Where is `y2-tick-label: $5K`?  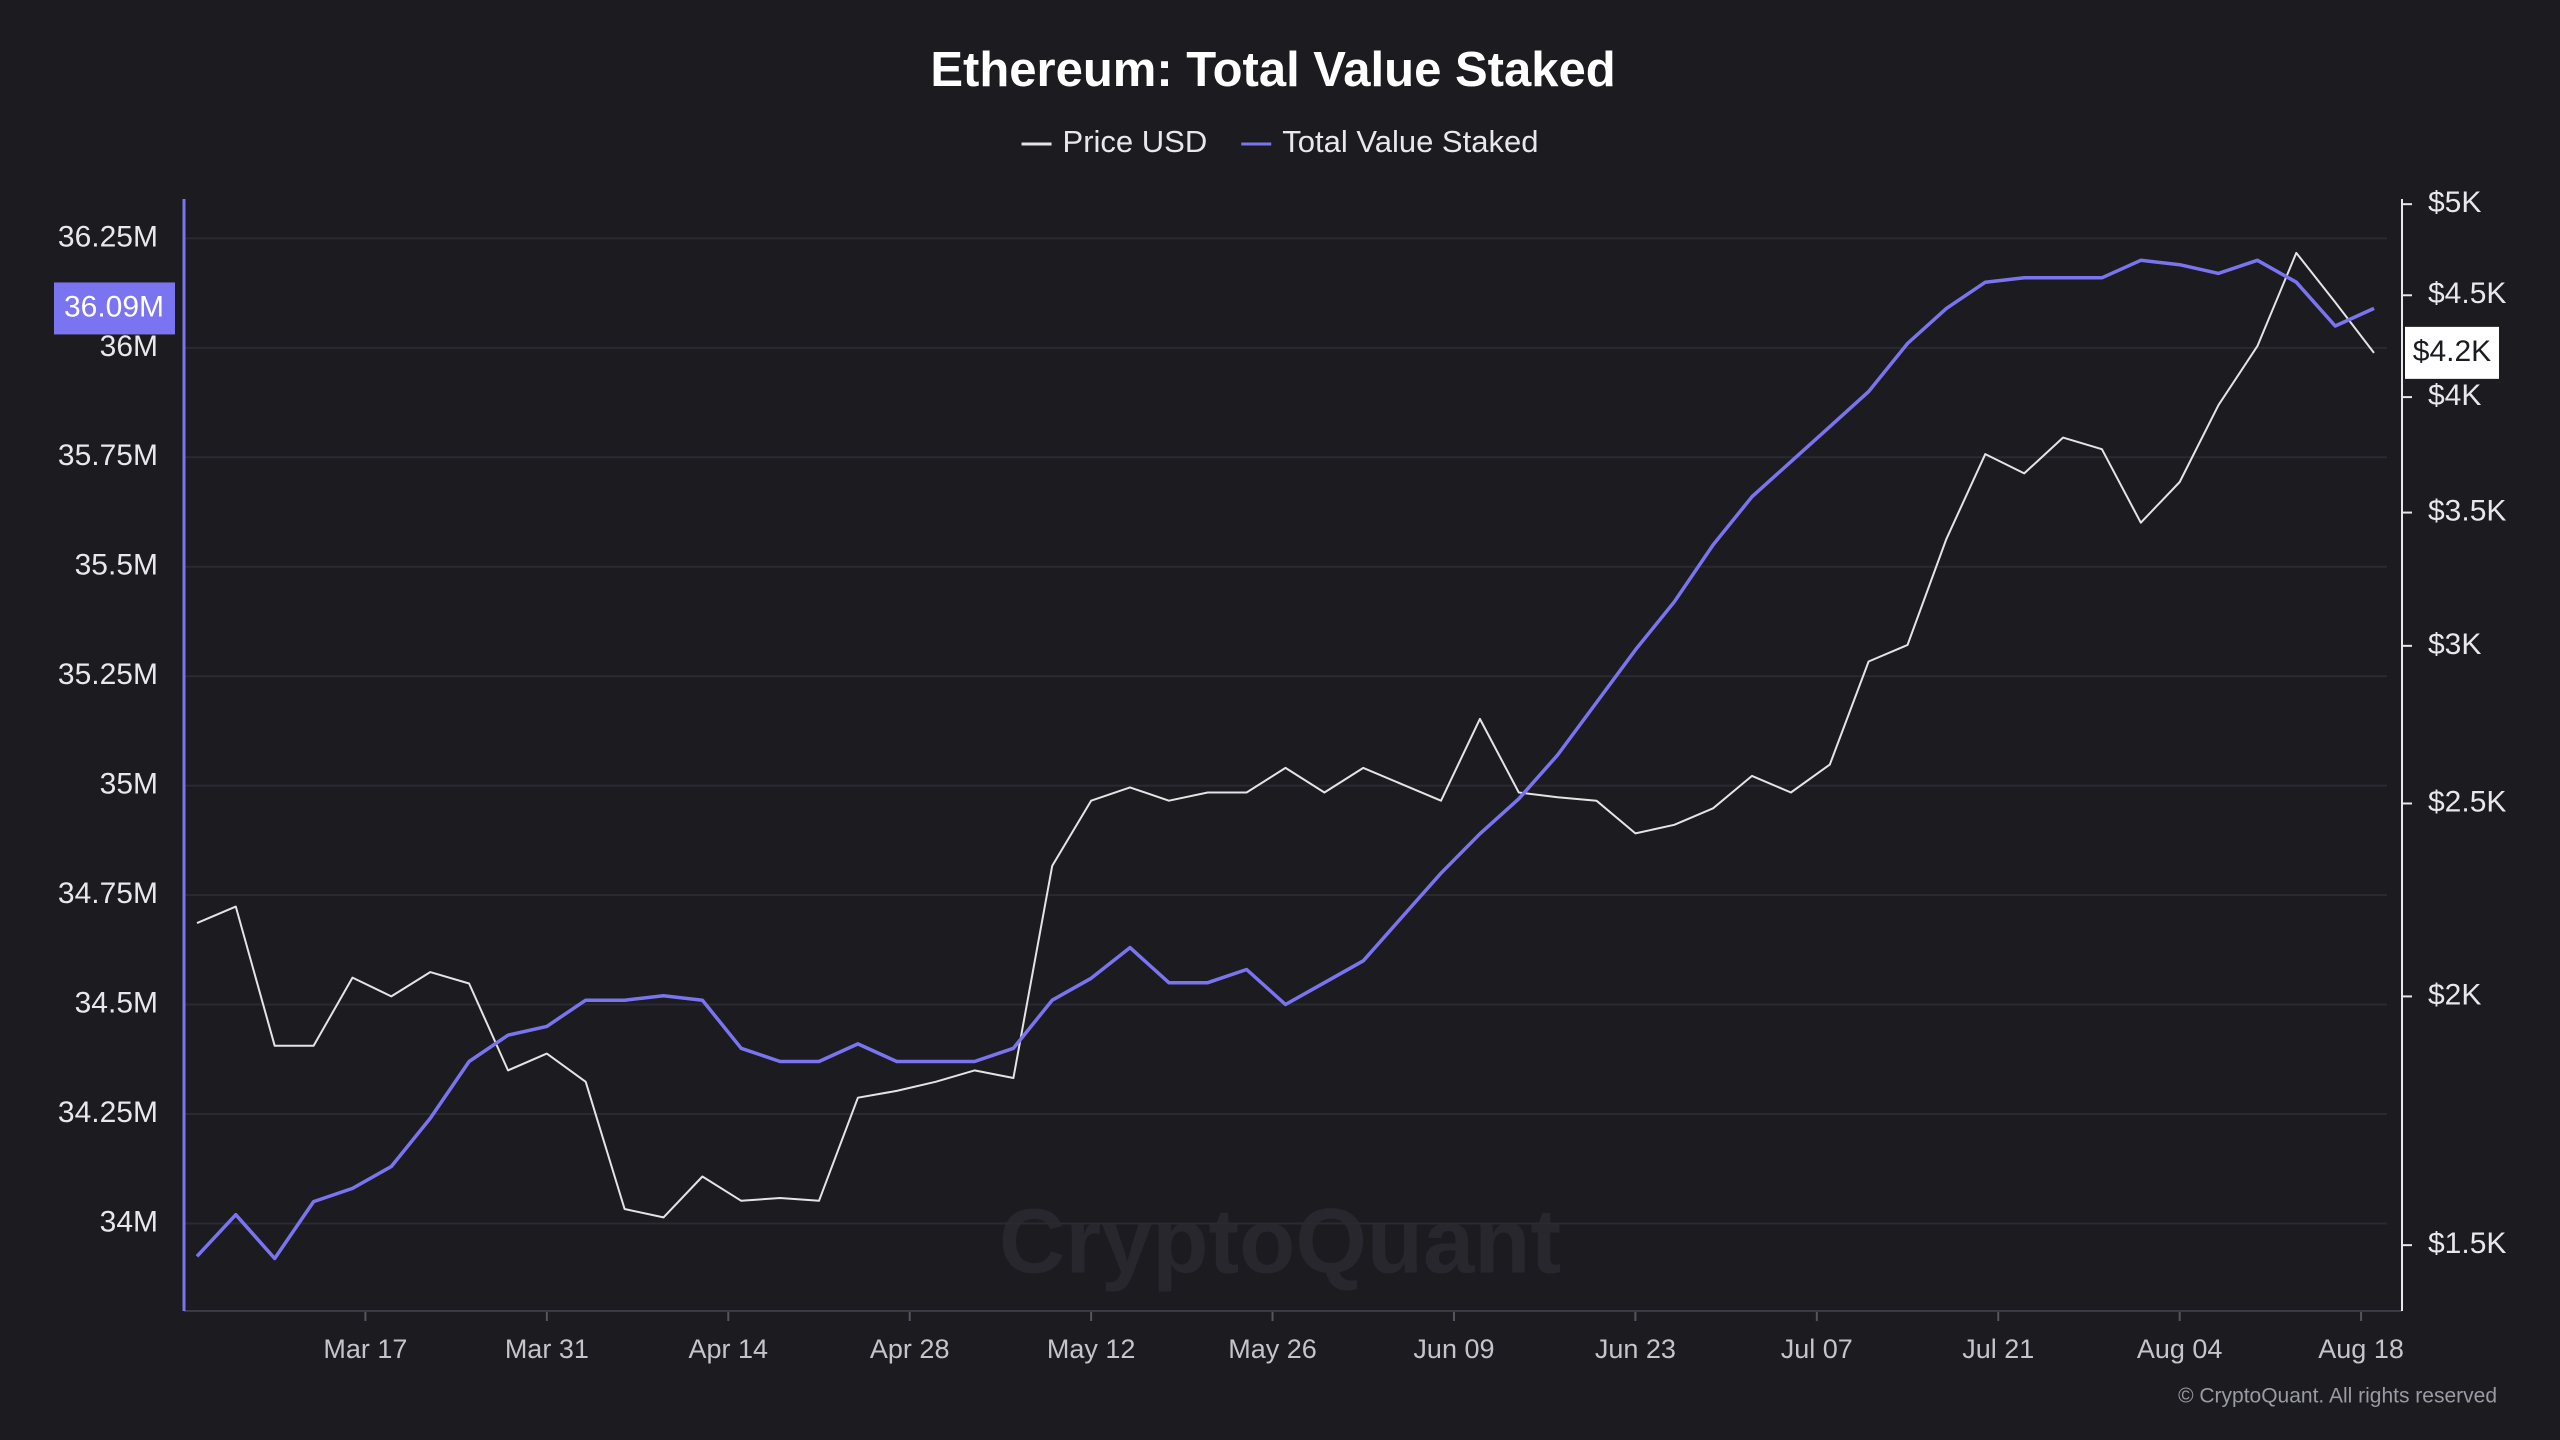
y2-tick-label: $5K is located at coordinates (2454, 202).